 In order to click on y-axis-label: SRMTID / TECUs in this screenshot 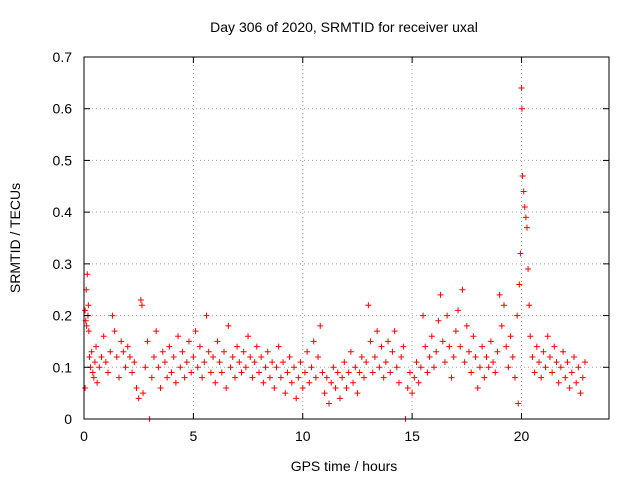, I will do `click(15, 238)`.